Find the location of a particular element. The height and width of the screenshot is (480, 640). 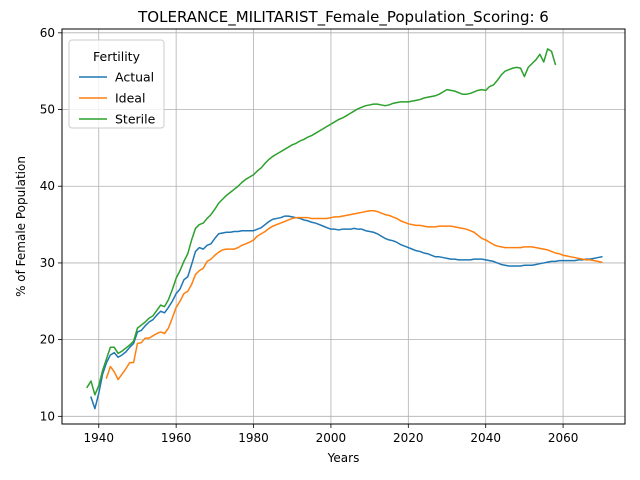

x-tick-label: 2000 is located at coordinates (331, 438).